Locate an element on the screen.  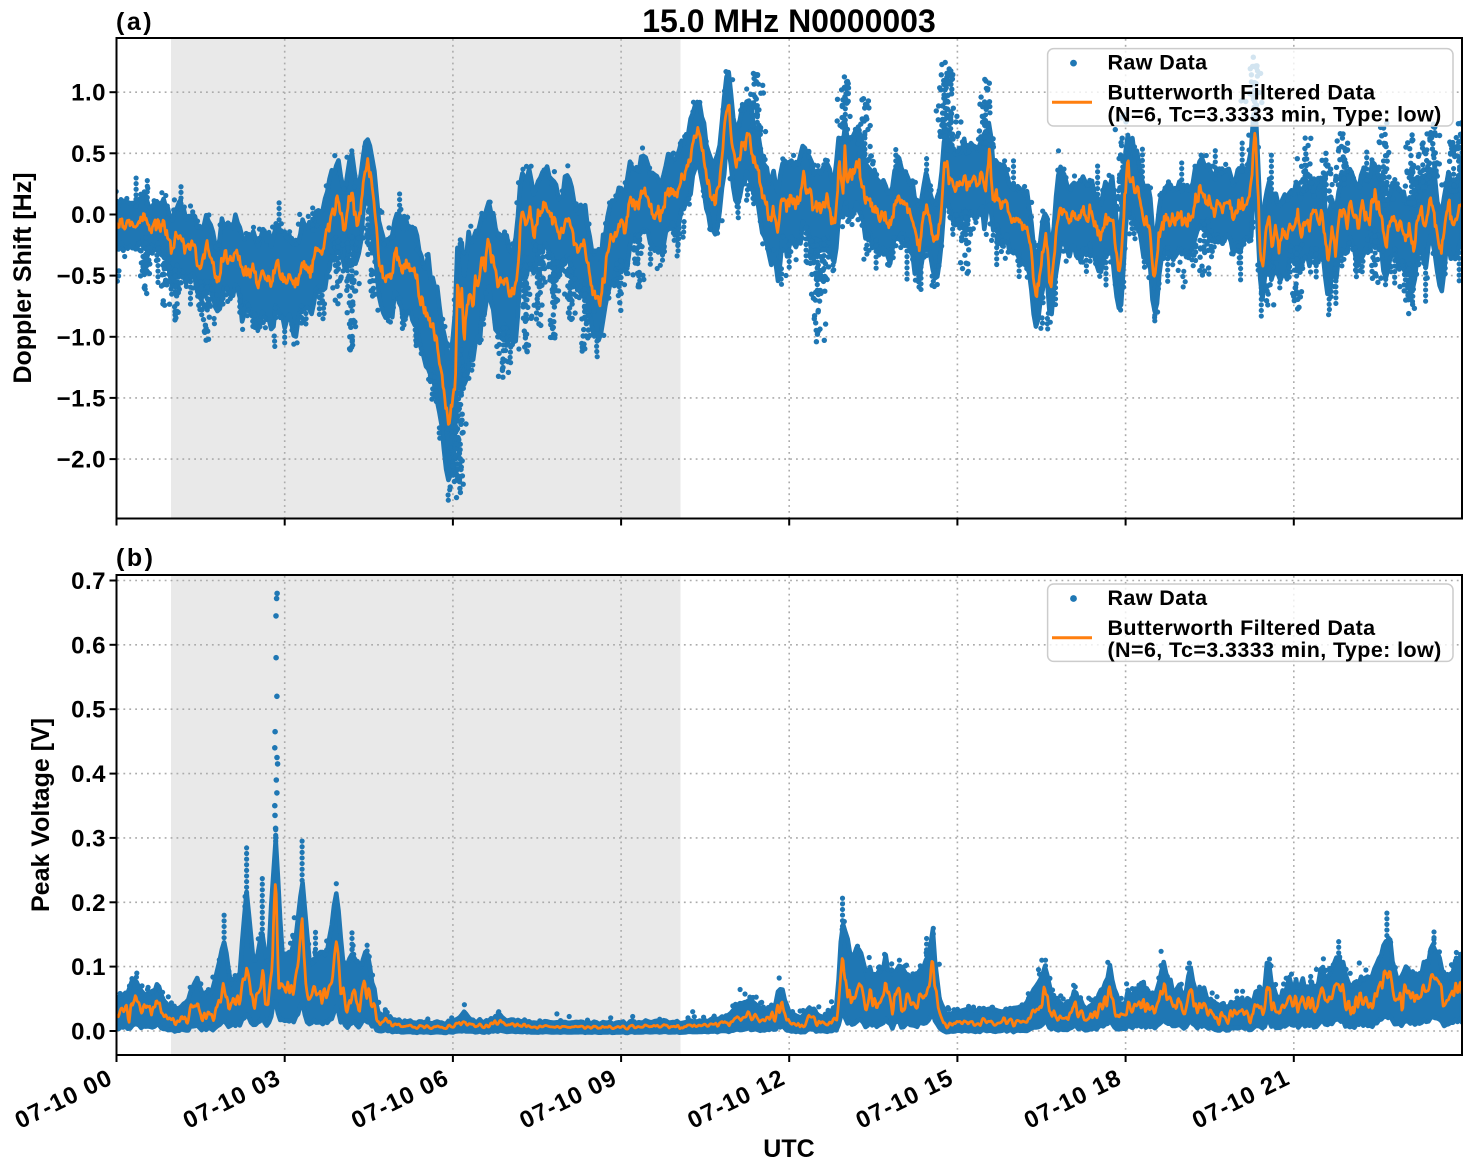
svg-text: (a) is located at coordinates (135, 22).